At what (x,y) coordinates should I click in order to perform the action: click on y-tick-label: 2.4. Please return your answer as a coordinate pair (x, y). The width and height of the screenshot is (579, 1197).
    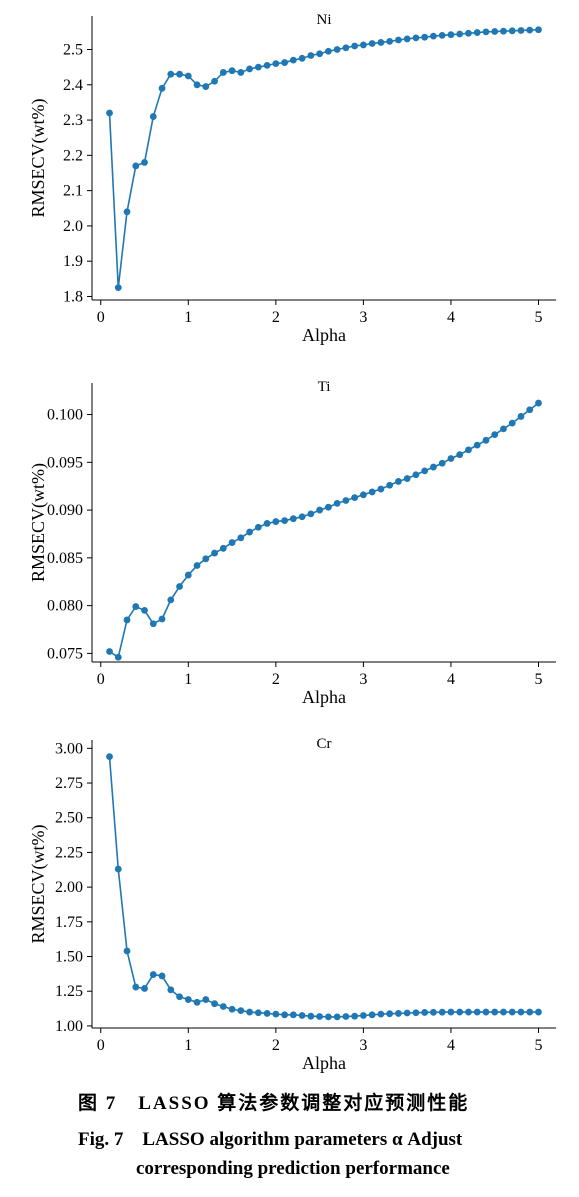
    Looking at the image, I should click on (73, 85).